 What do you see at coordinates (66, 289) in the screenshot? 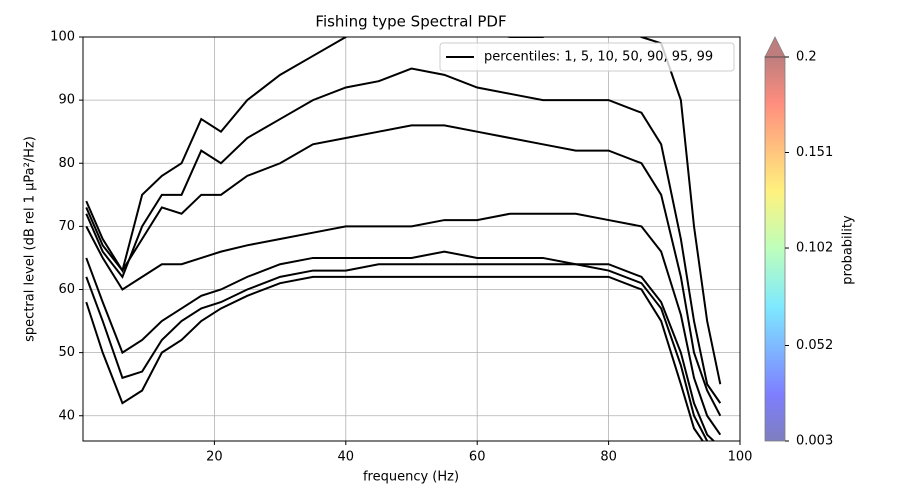
I see `y-tick-label: 60` at bounding box center [66, 289].